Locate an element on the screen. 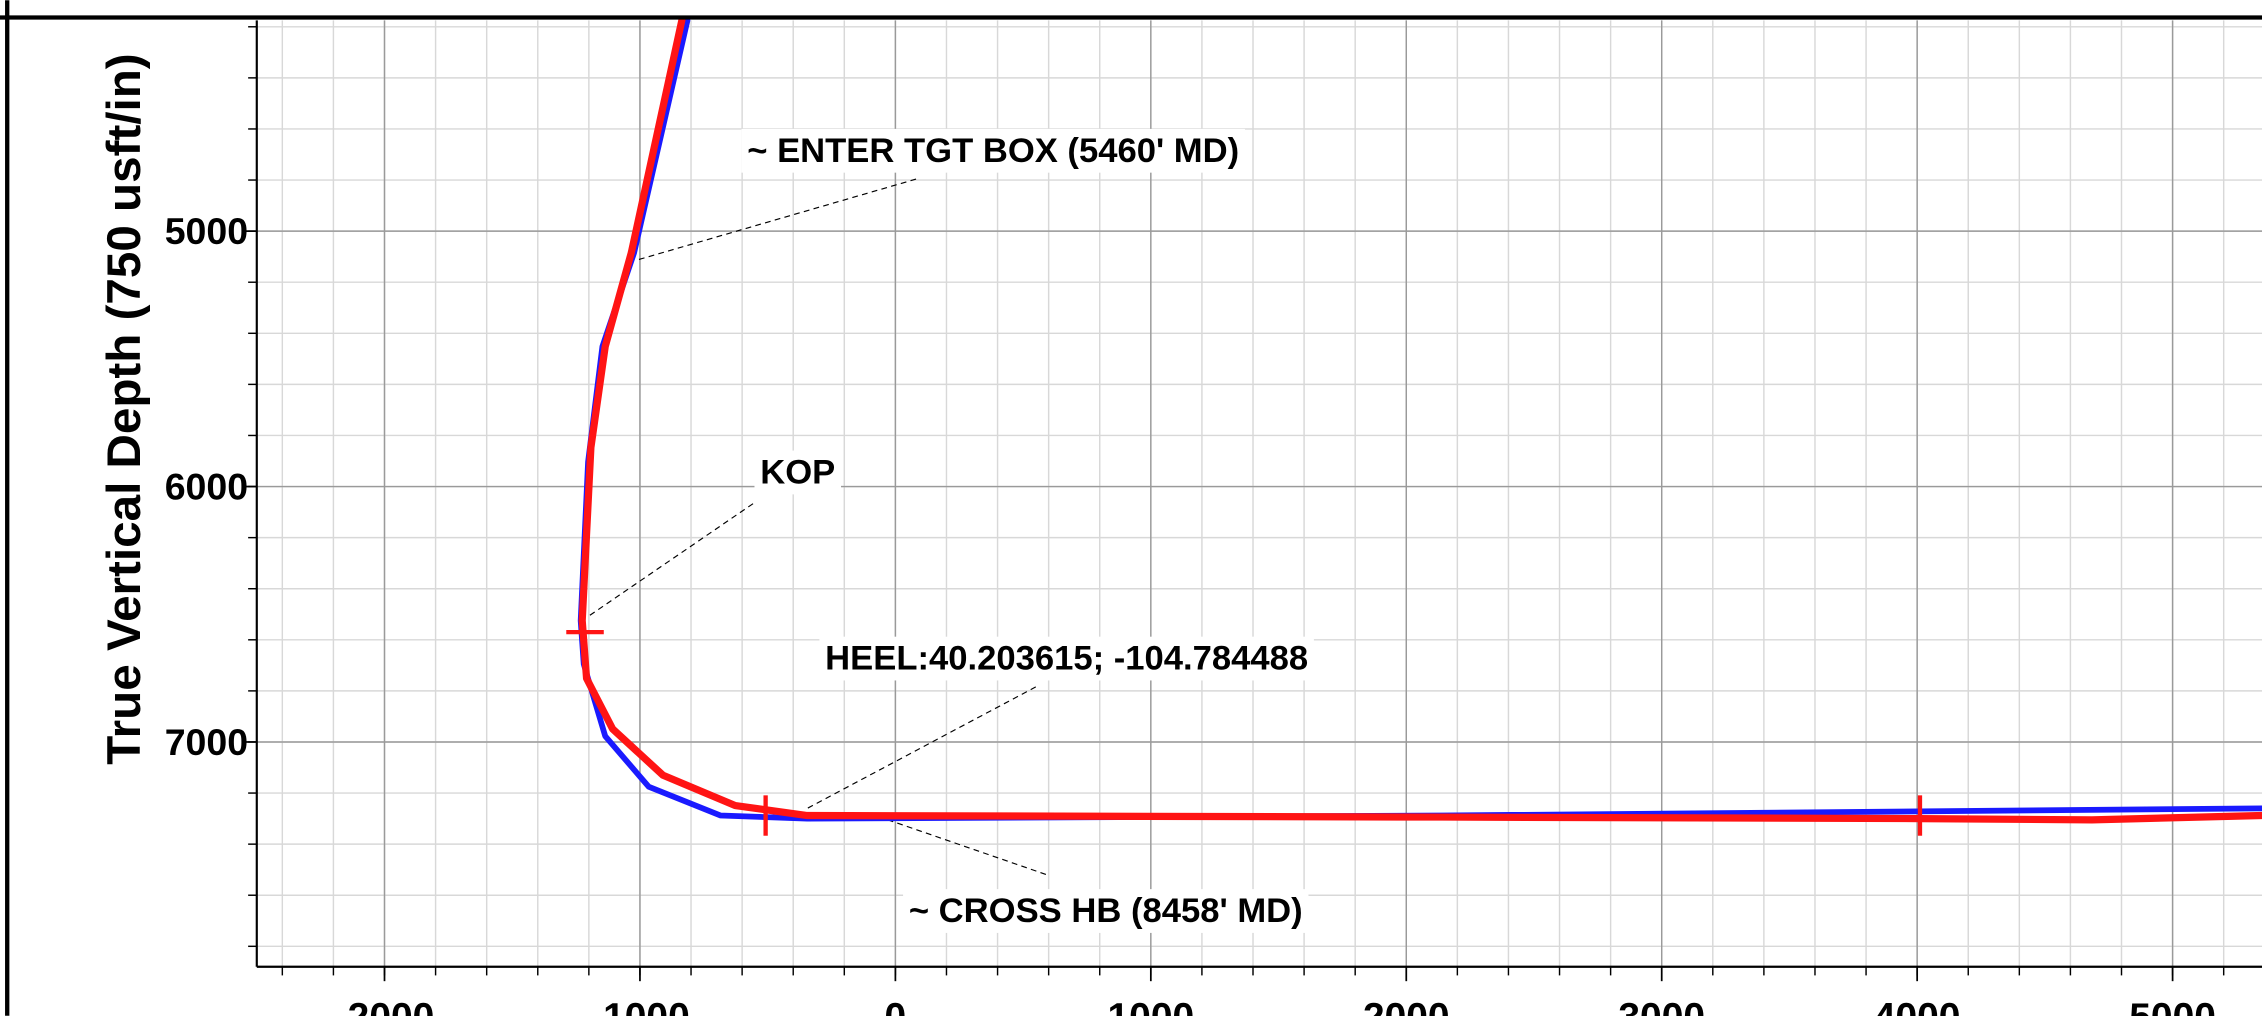  x-tick-label: -2000 is located at coordinates (385, 1006).